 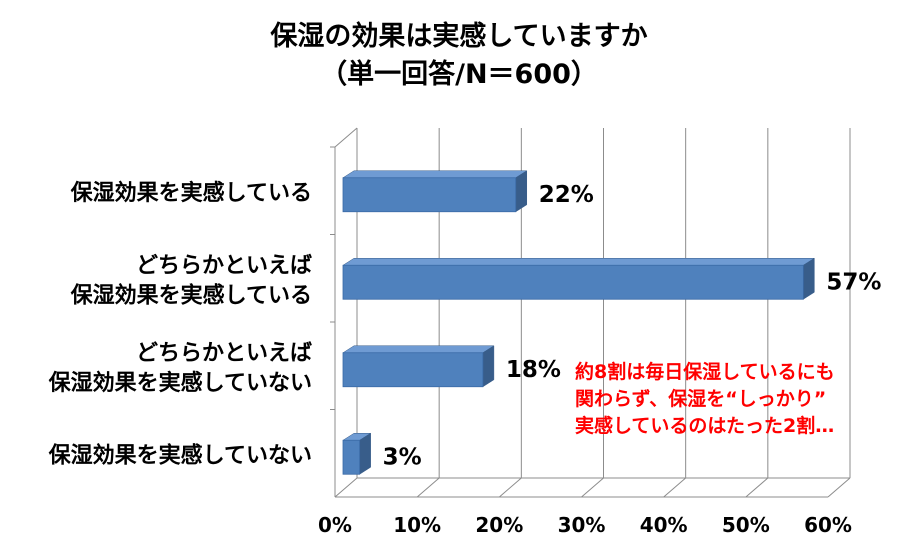 I want to click on data-label: 22%, so click(x=566, y=195).